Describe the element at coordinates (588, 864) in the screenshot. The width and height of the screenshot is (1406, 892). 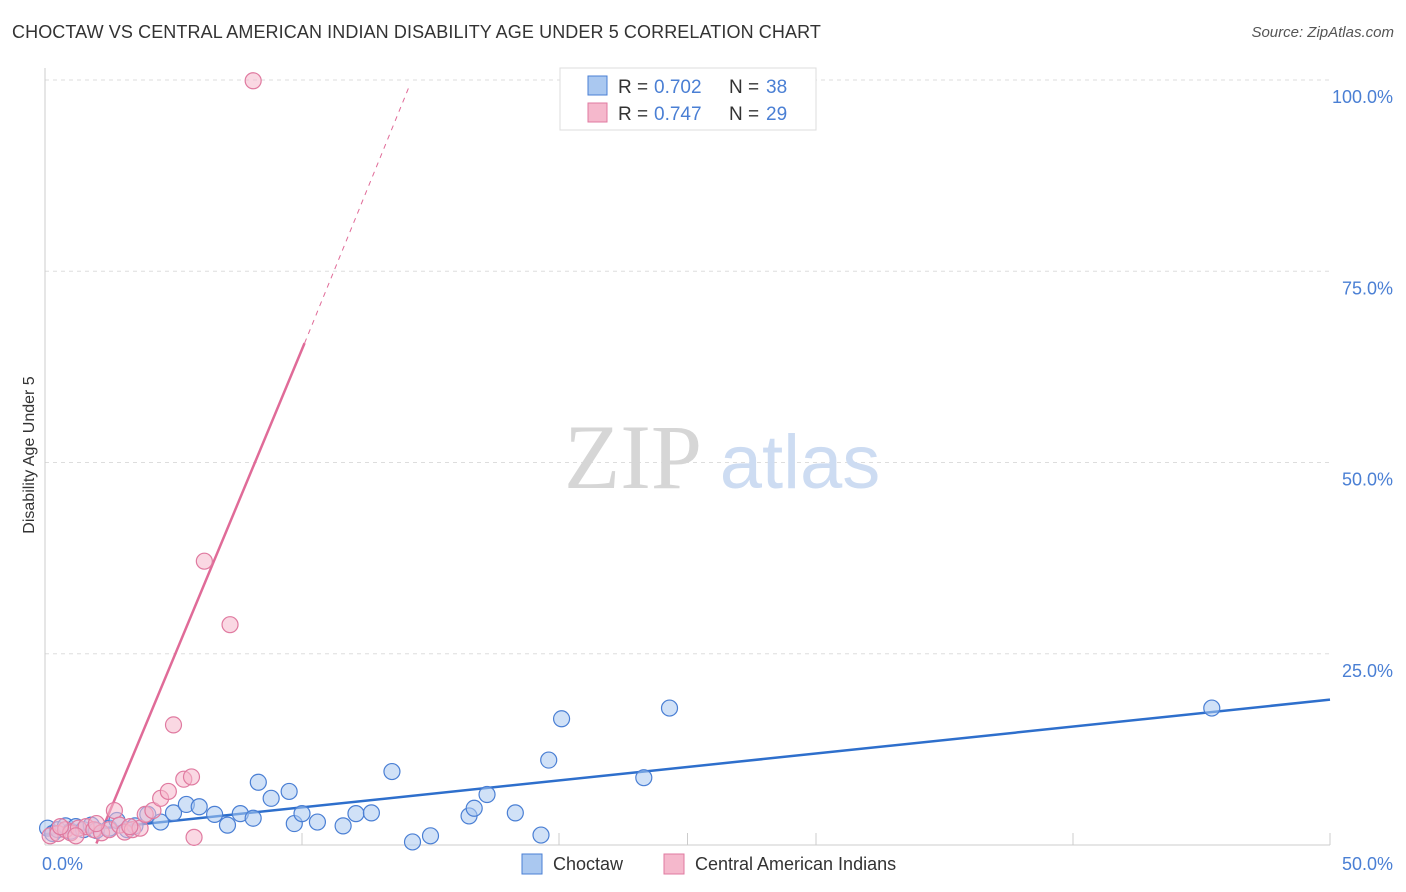
I see `bottom-legend-label-choctaw: Choctaw` at that location.